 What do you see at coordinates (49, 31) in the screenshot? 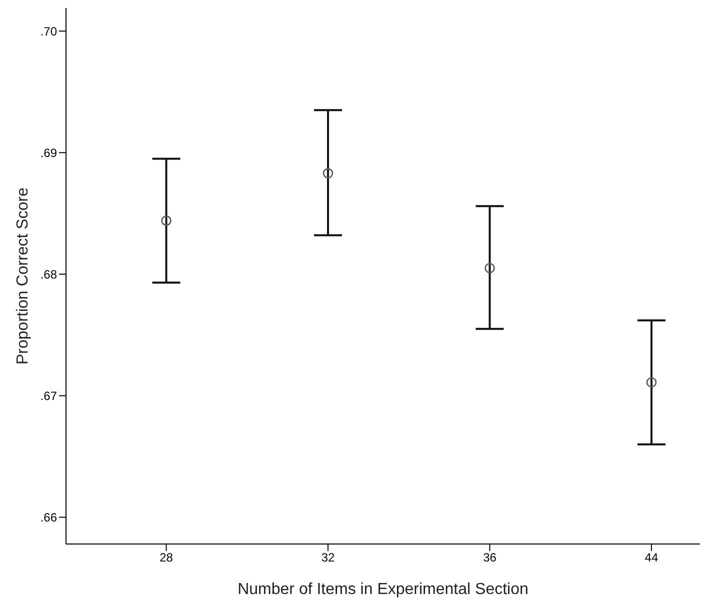
I see `y-tick-label: .70` at bounding box center [49, 31].